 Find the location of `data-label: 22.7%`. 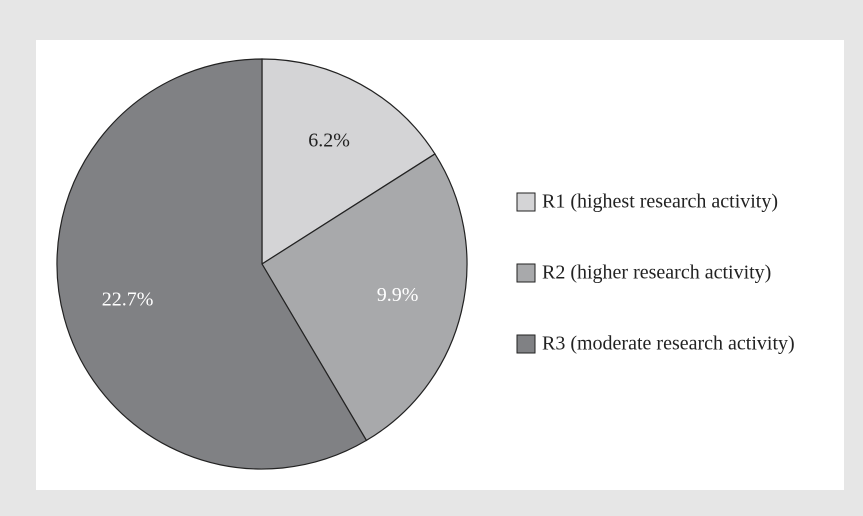

data-label: 22.7% is located at coordinates (128, 299).